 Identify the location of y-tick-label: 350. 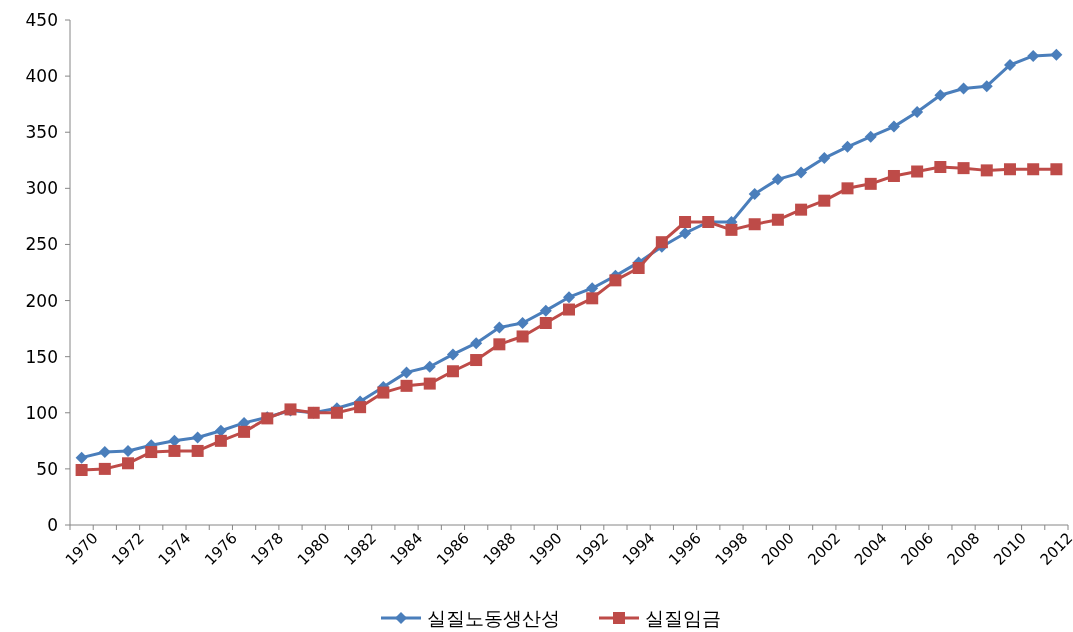
(41, 132).